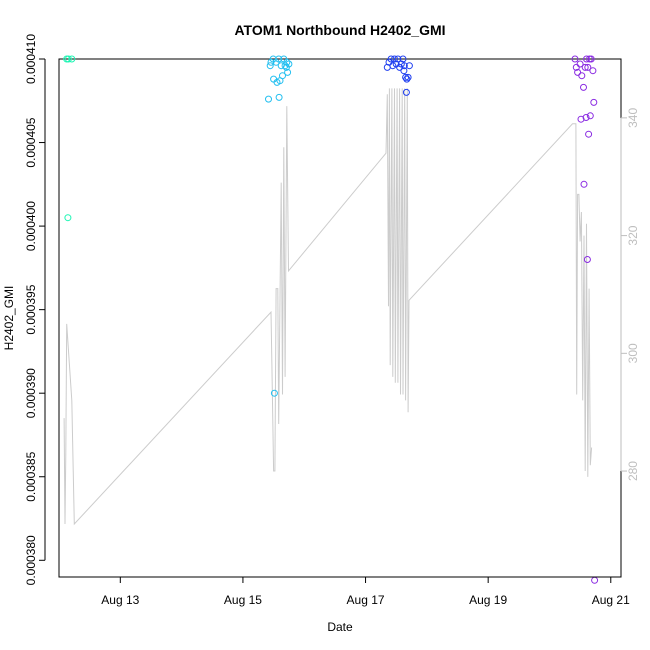  What do you see at coordinates (365, 591) in the screenshot?
I see `x-axis: Aug 13 Aug 15 Aug 17 Aug 19 Aug 21` at bounding box center [365, 591].